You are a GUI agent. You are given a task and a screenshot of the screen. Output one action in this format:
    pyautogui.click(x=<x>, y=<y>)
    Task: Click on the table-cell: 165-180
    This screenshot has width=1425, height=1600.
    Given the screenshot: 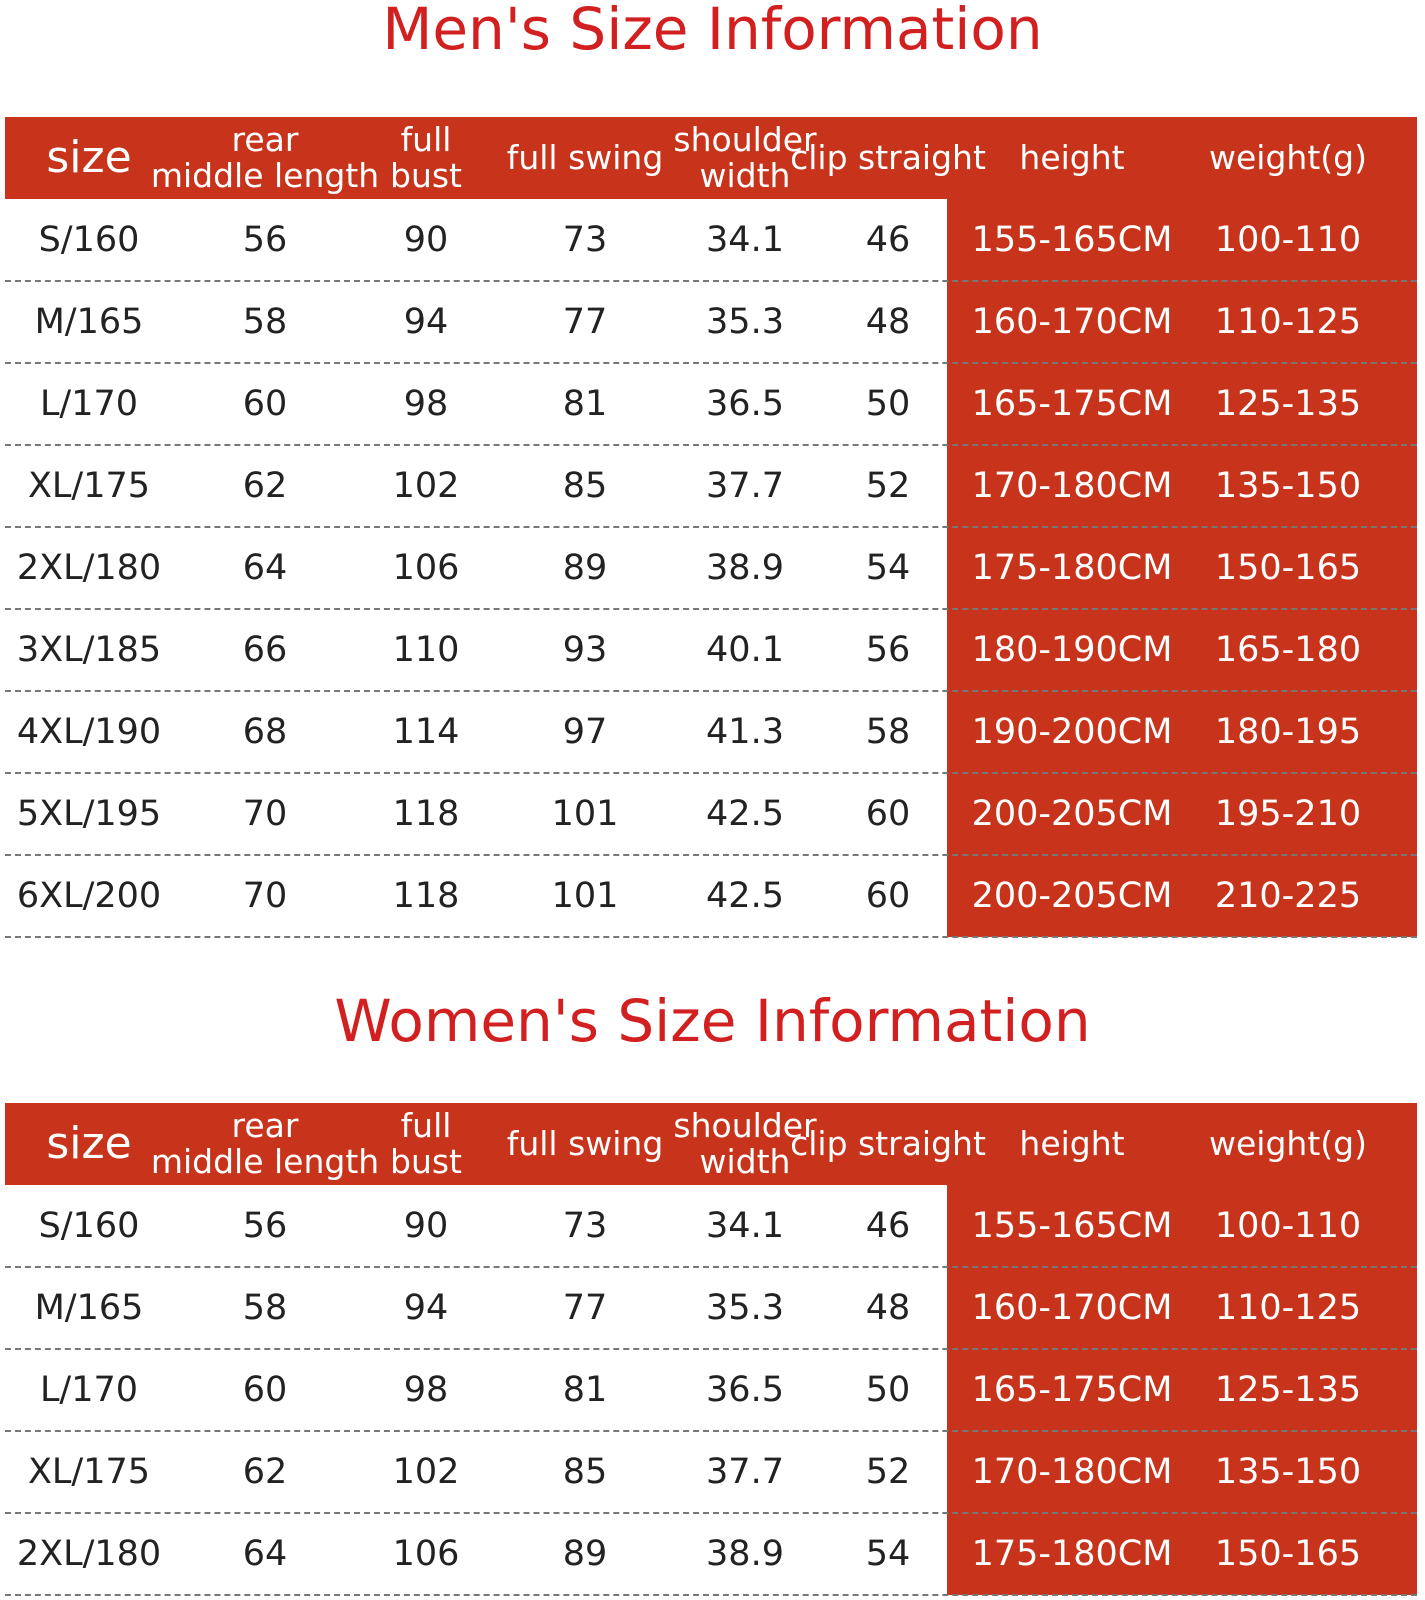 What is the action you would take?
    pyautogui.click(x=1288, y=650)
    